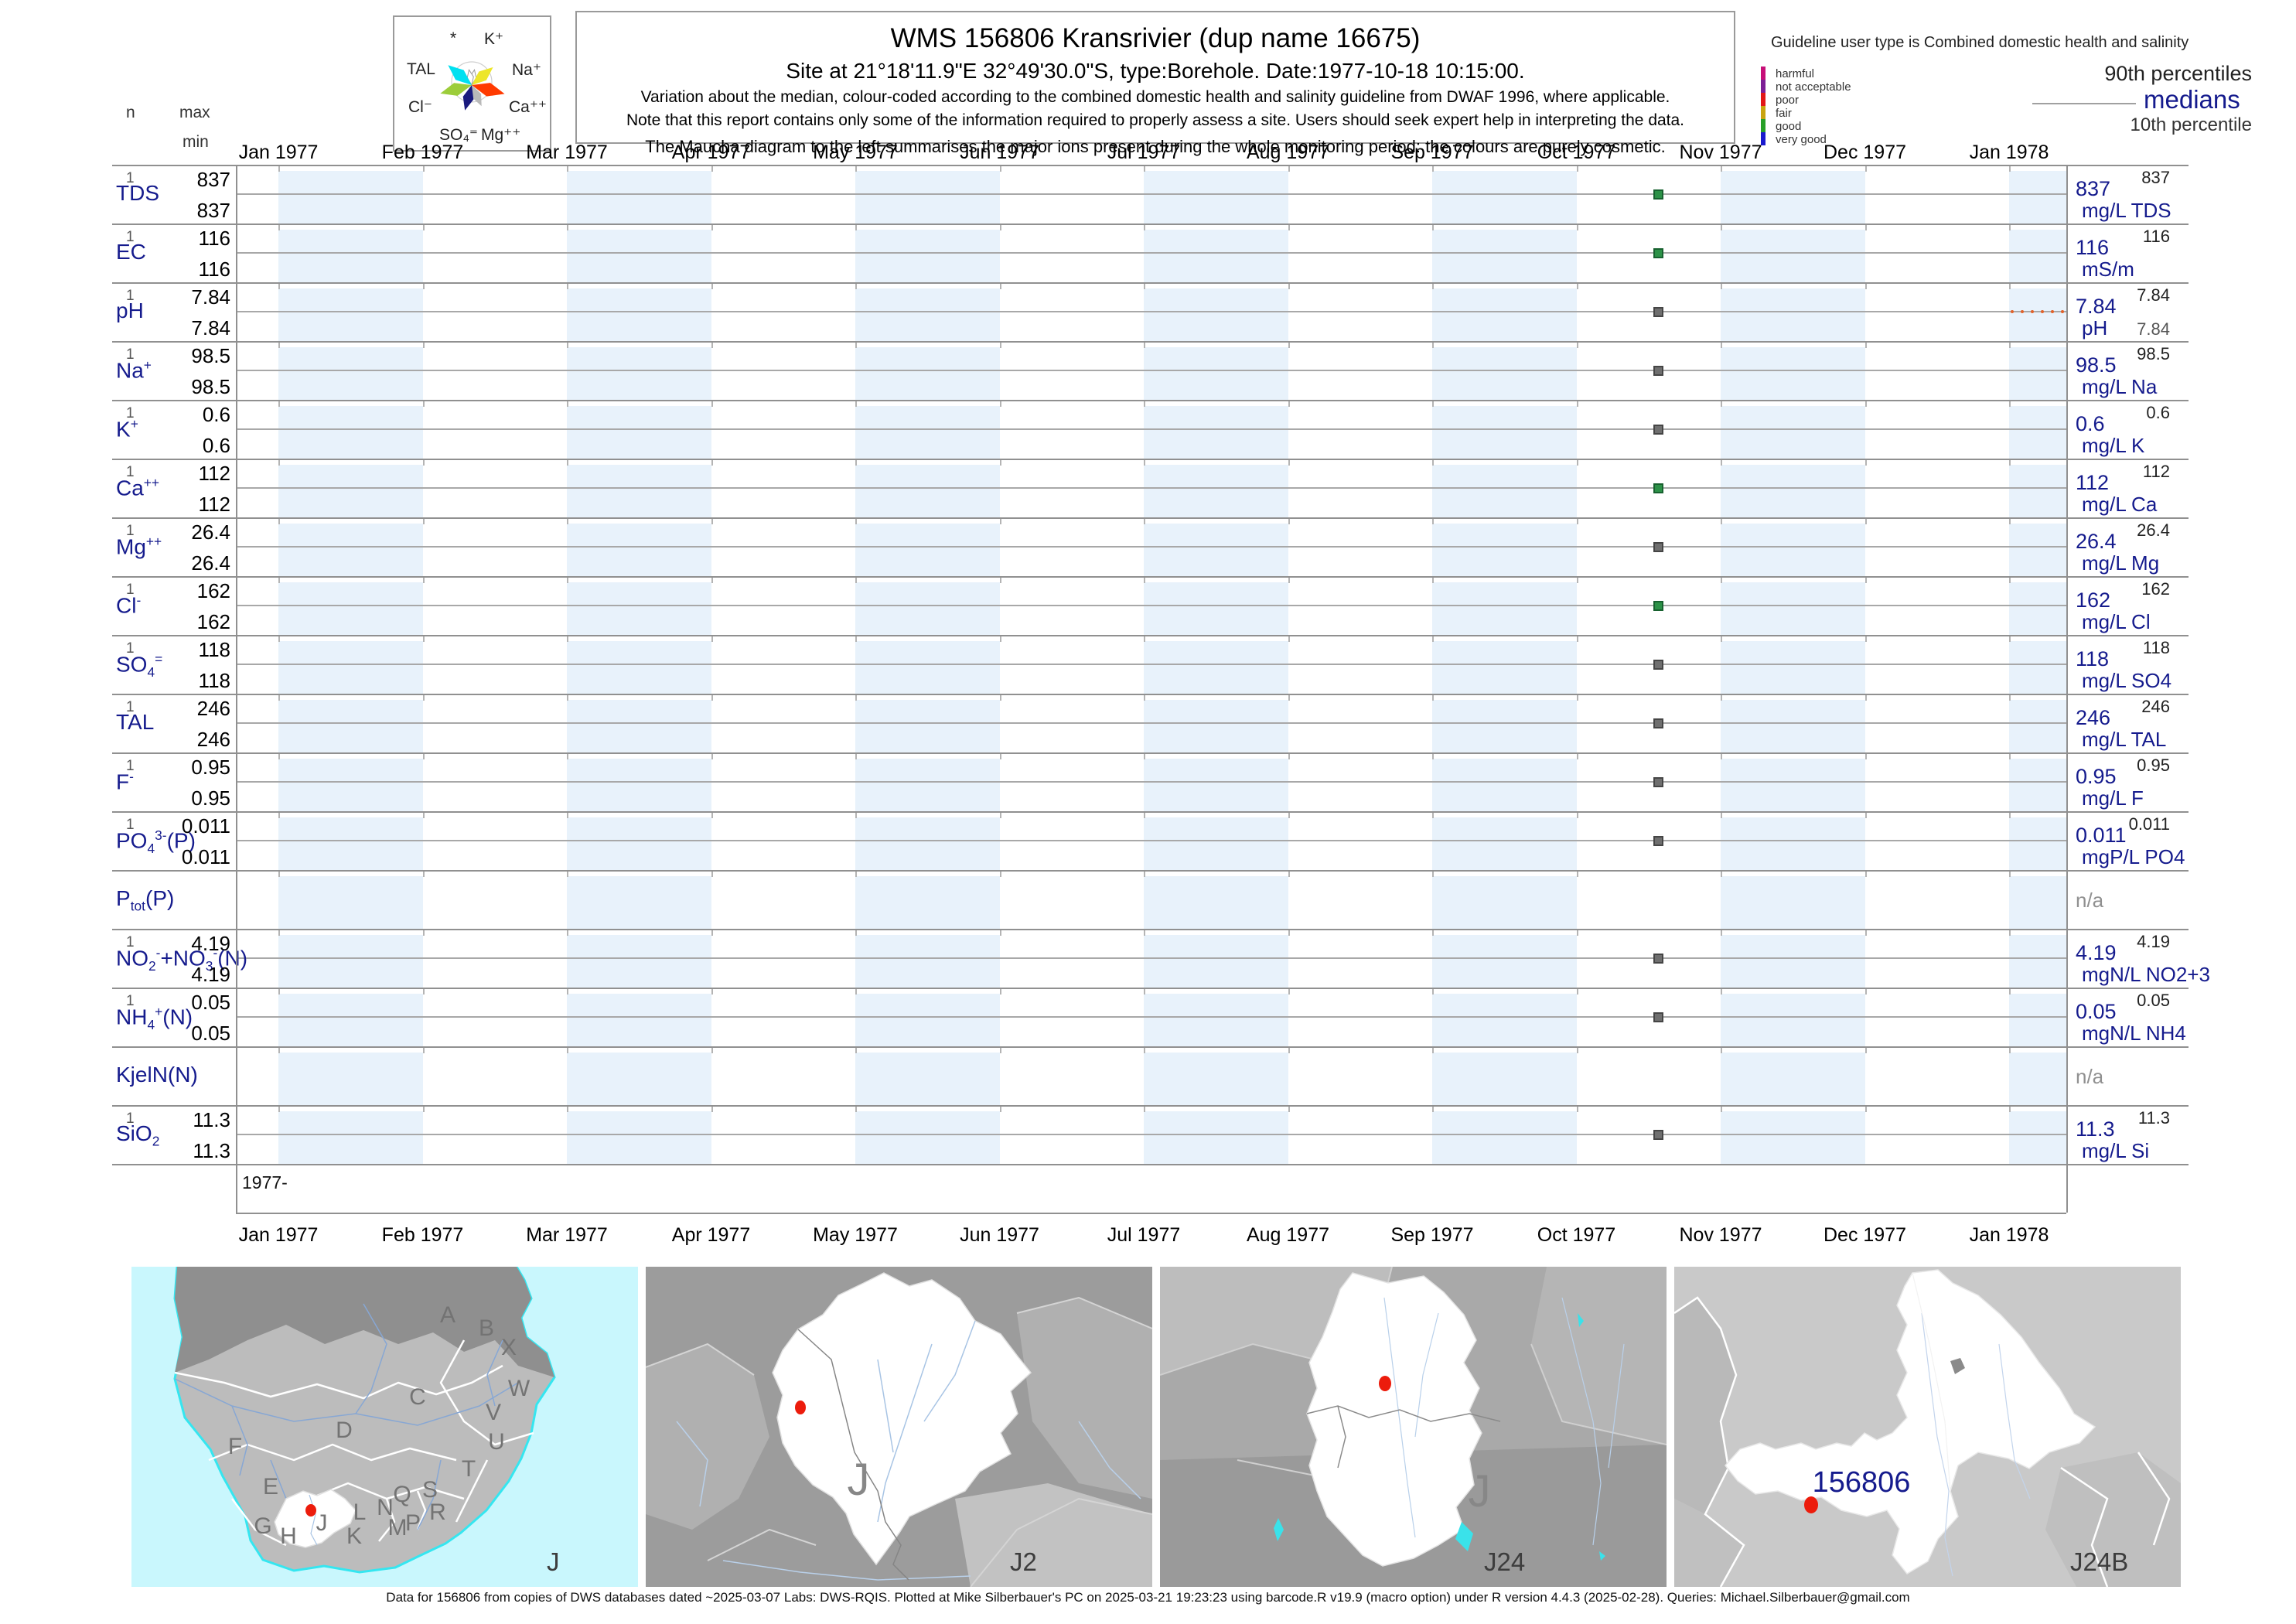 Image resolution: width=2296 pixels, height=1624 pixels. I want to click on maucha-ion-label: Mg⁺⁺, so click(501, 135).